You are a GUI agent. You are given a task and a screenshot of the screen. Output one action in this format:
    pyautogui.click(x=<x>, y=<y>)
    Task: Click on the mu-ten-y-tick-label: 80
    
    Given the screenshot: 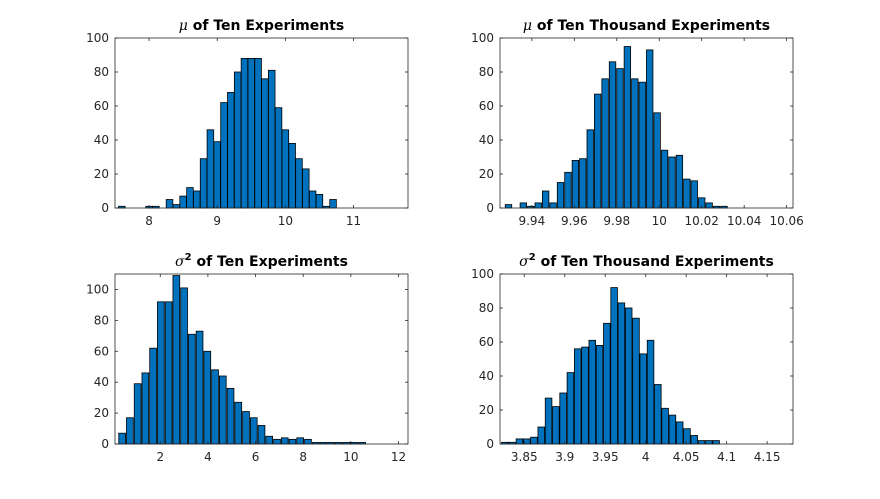 What is the action you would take?
    pyautogui.click(x=101, y=72)
    